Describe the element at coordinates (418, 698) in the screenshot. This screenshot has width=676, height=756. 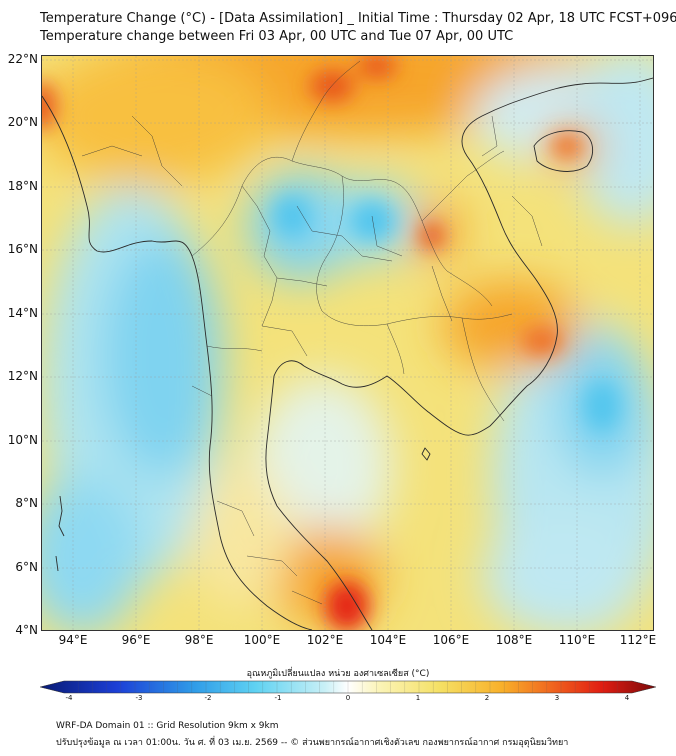
I see `colorbar-tick-1: 1` at that location.